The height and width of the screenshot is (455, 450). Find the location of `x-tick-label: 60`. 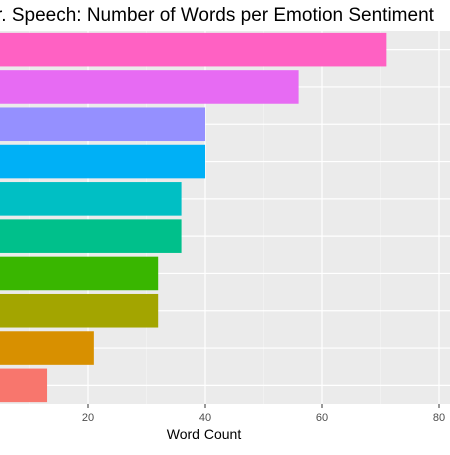

x-tick-label: 60 is located at coordinates (322, 418).